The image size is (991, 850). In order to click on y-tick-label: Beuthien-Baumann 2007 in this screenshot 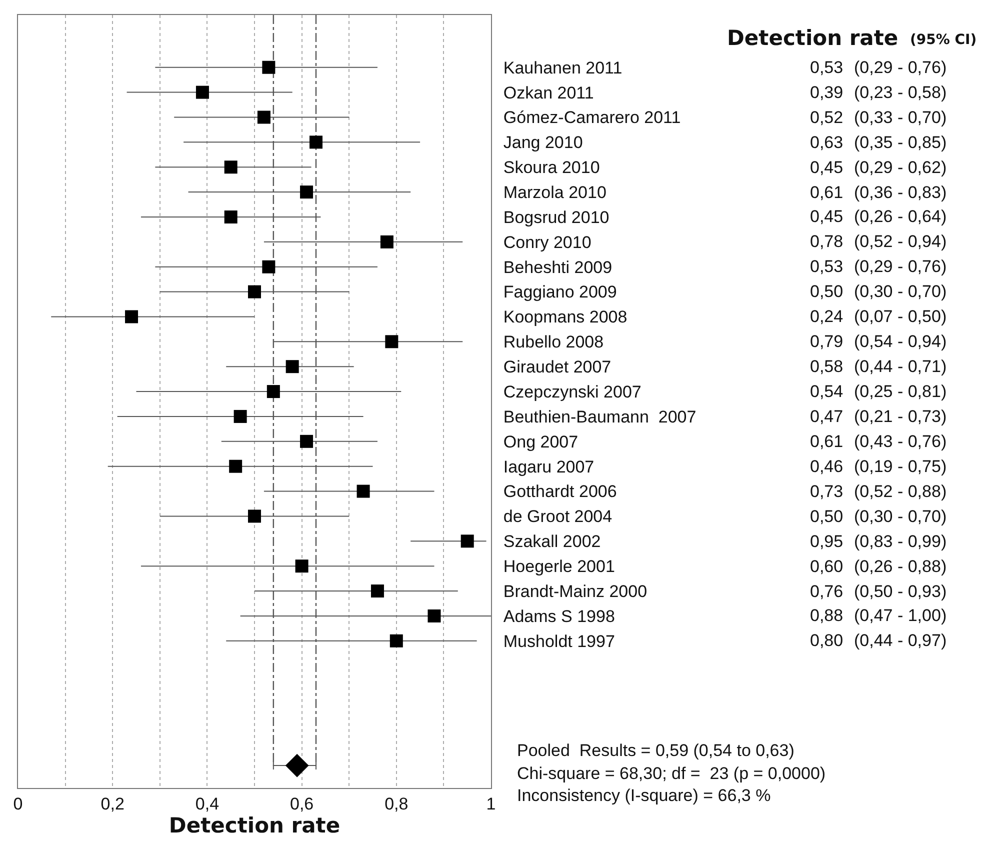, I will do `click(599, 416)`.